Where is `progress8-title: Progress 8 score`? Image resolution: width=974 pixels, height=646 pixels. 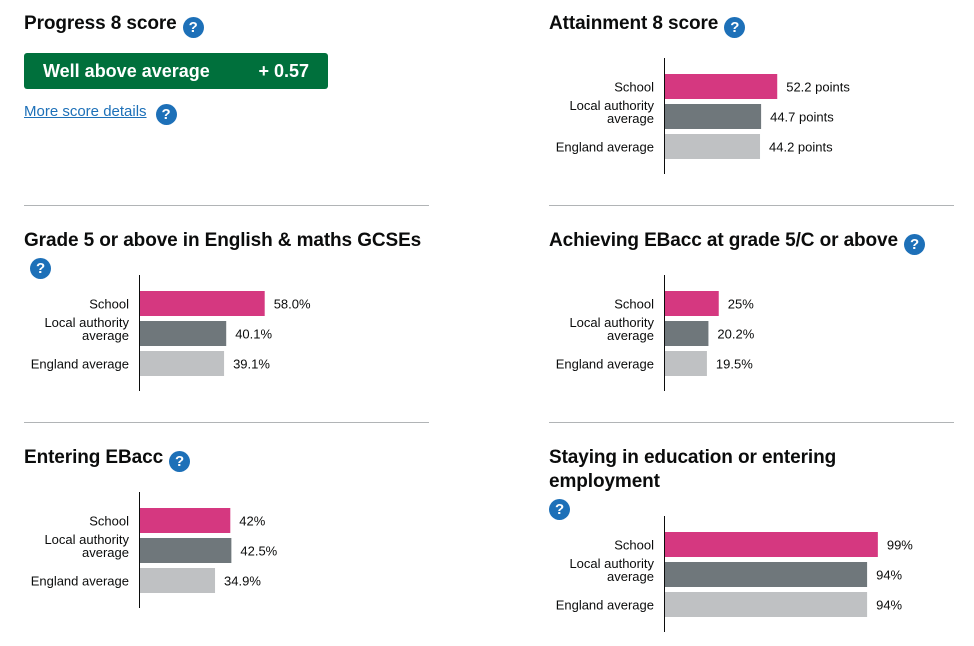 progress8-title: Progress 8 score is located at coordinates (100, 23).